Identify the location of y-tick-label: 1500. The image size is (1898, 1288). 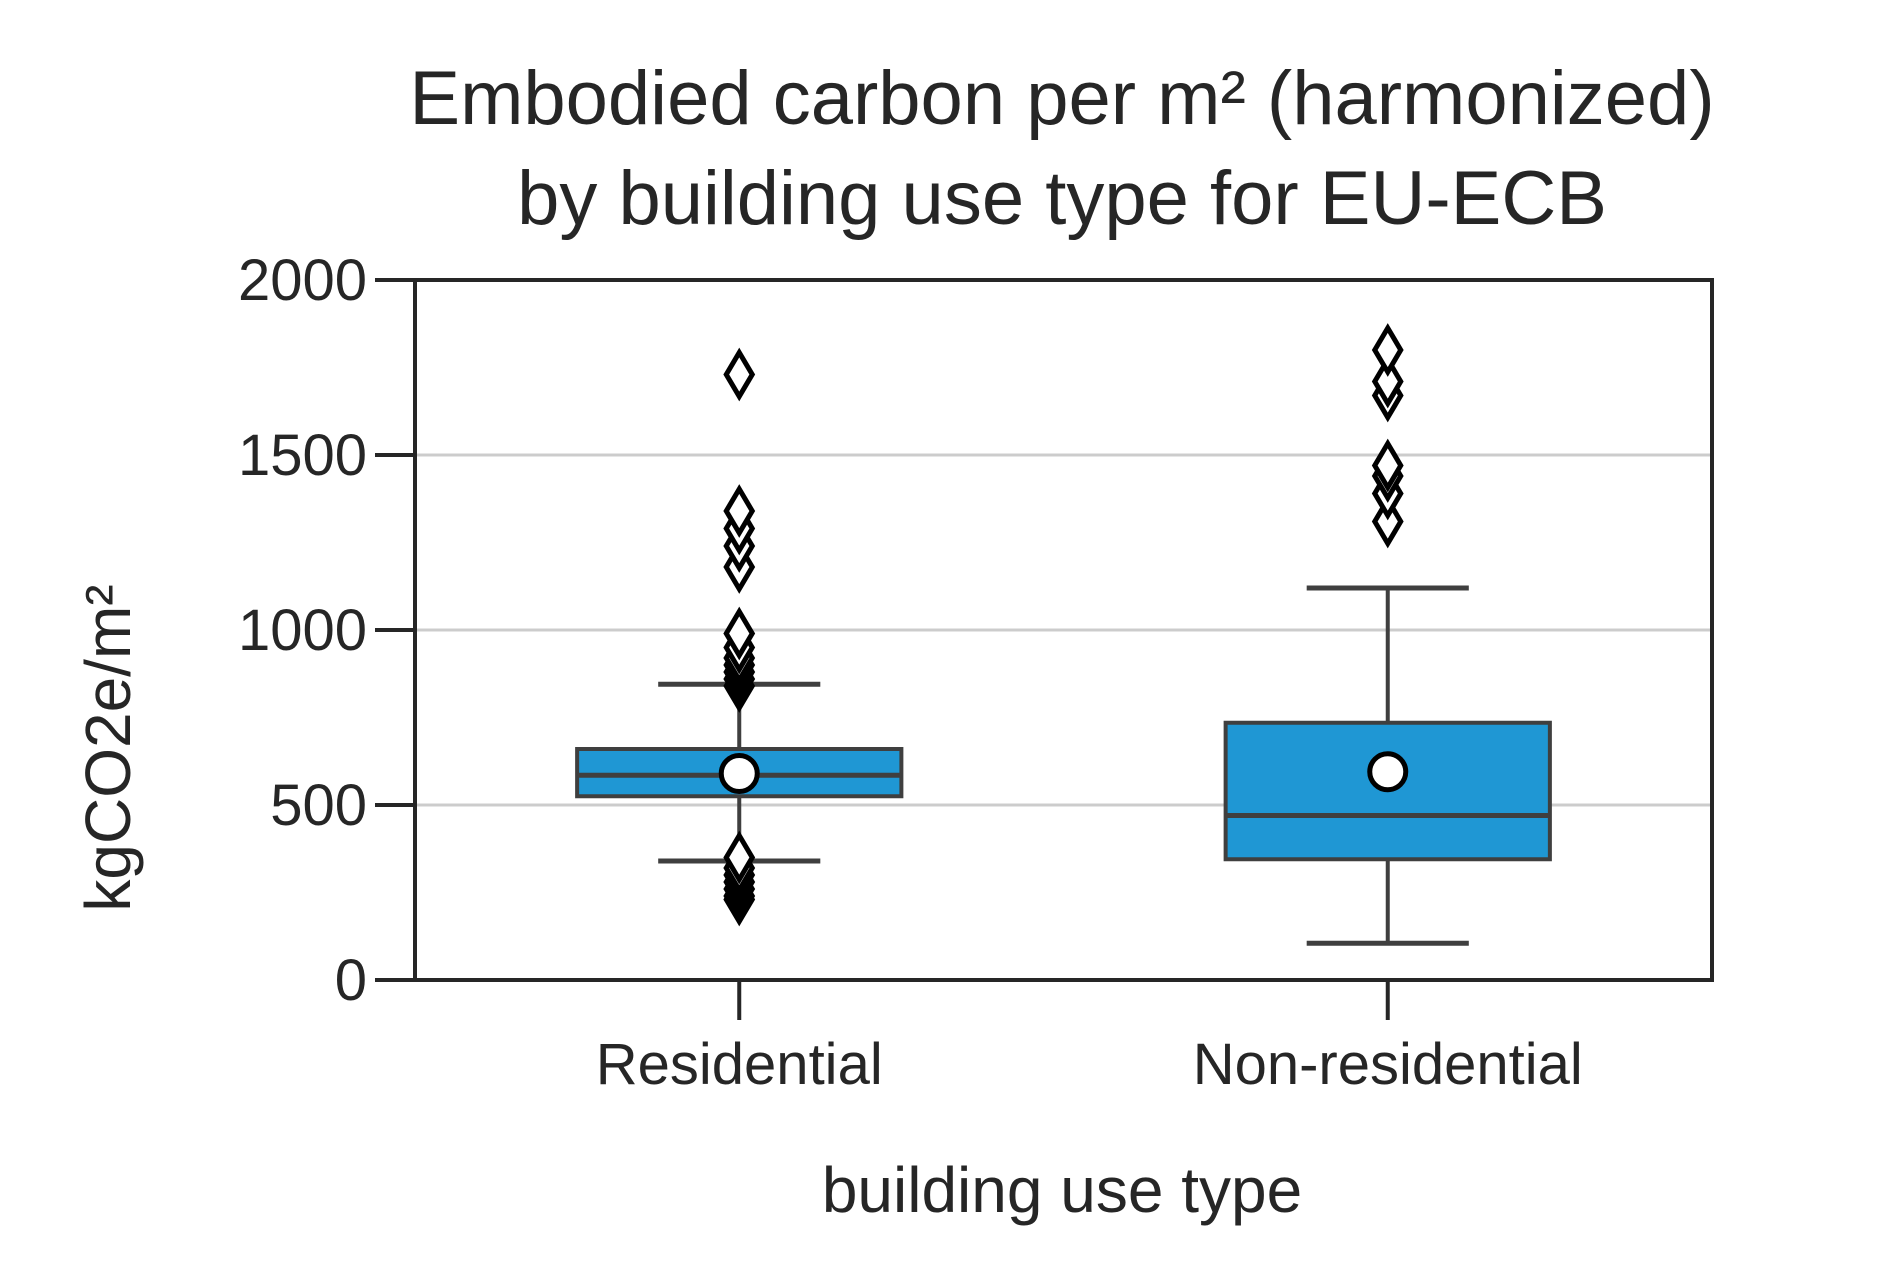
(302, 455).